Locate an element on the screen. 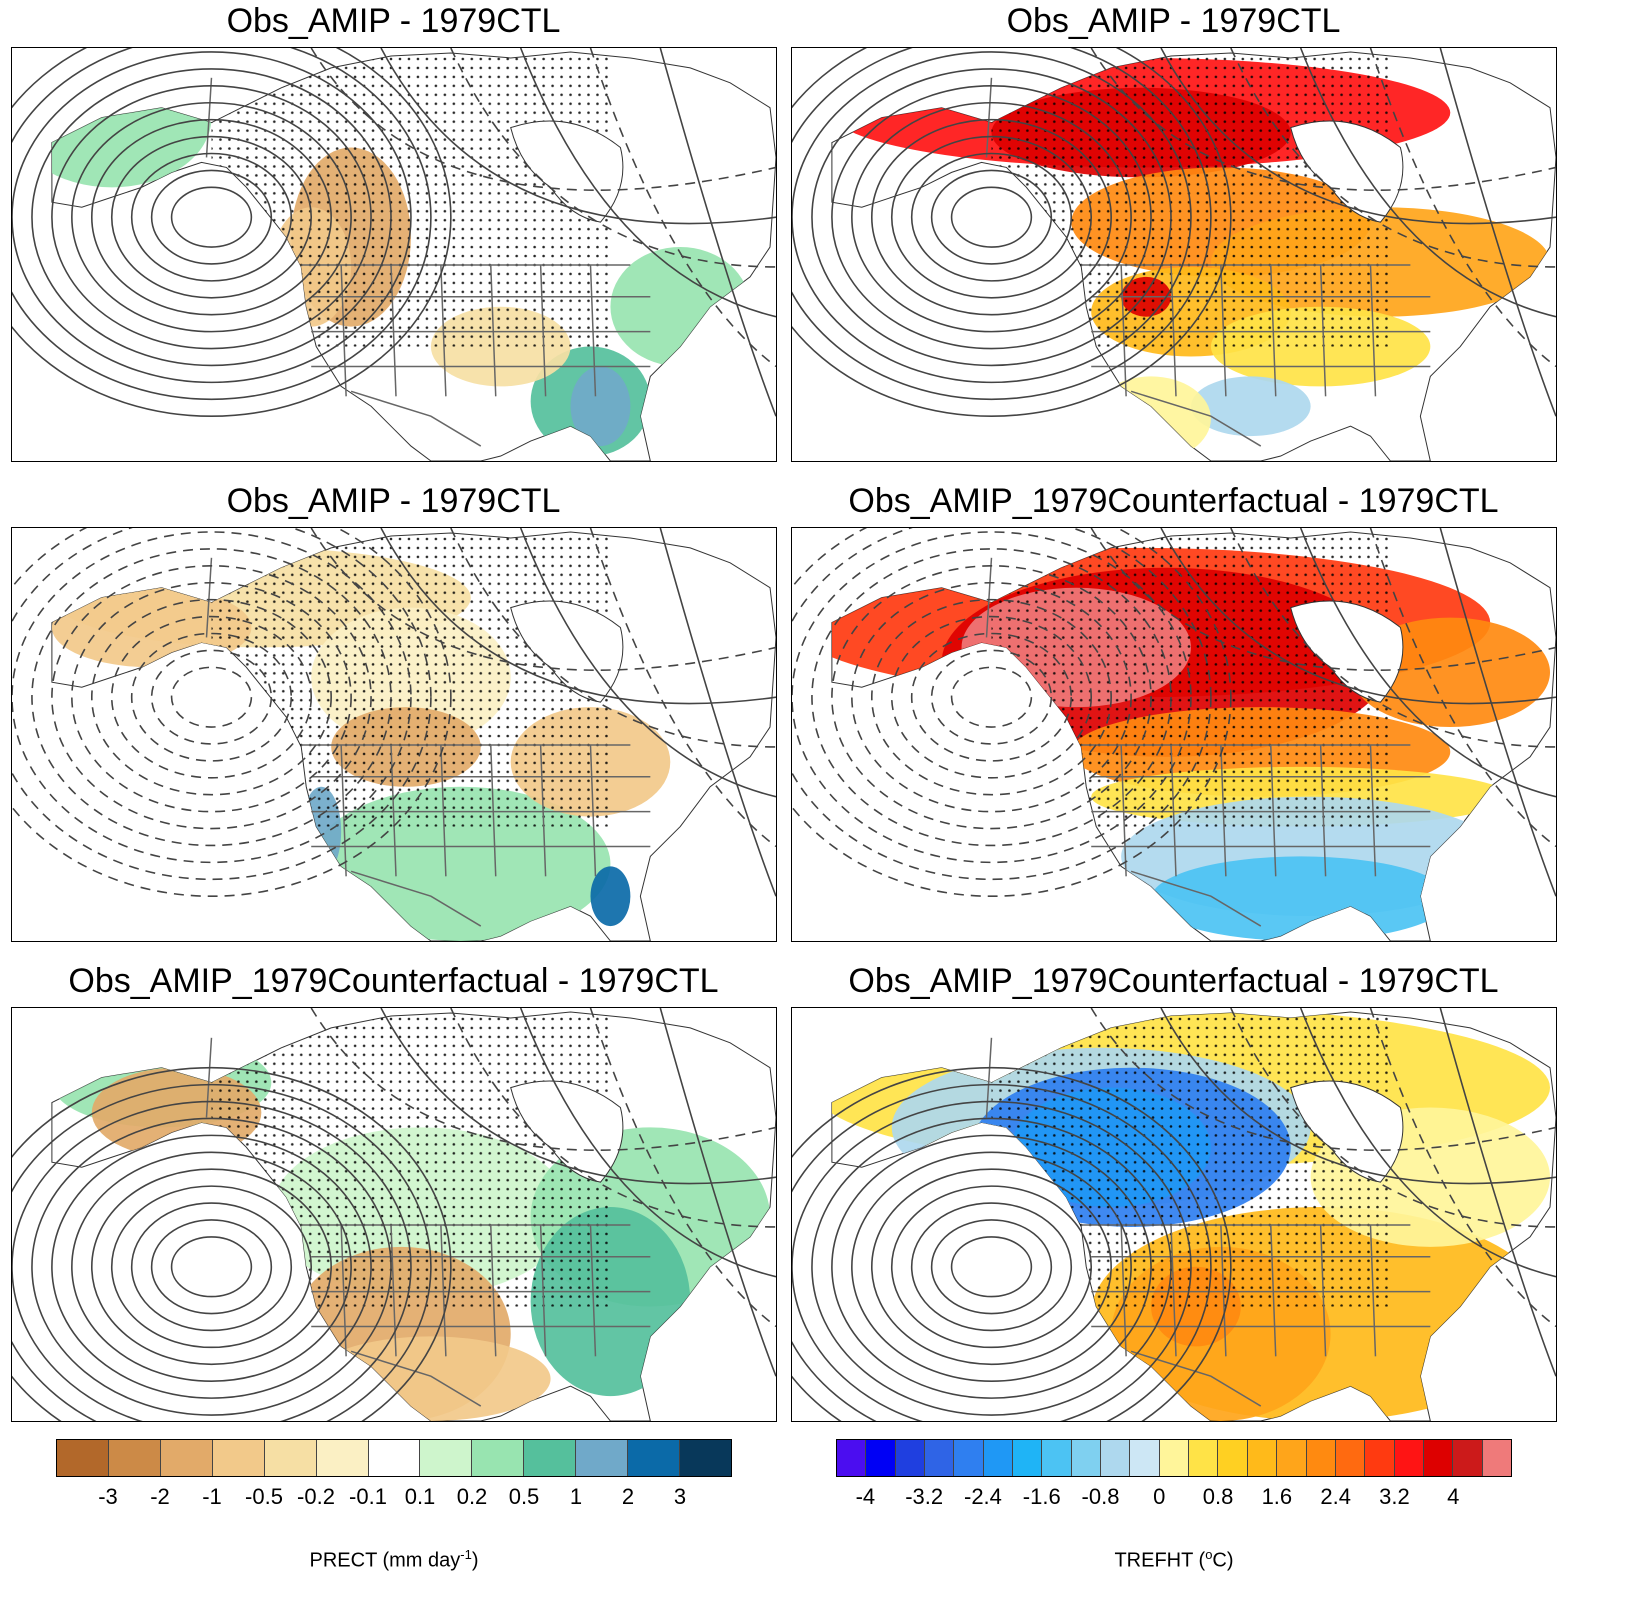  shading-group is located at coordinates (1191, 256).